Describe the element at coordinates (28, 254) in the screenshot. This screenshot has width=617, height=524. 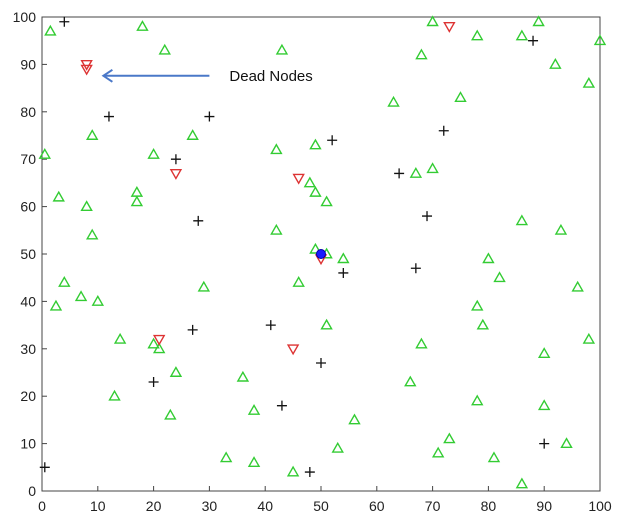
I see `y-tick-label: 50` at that location.